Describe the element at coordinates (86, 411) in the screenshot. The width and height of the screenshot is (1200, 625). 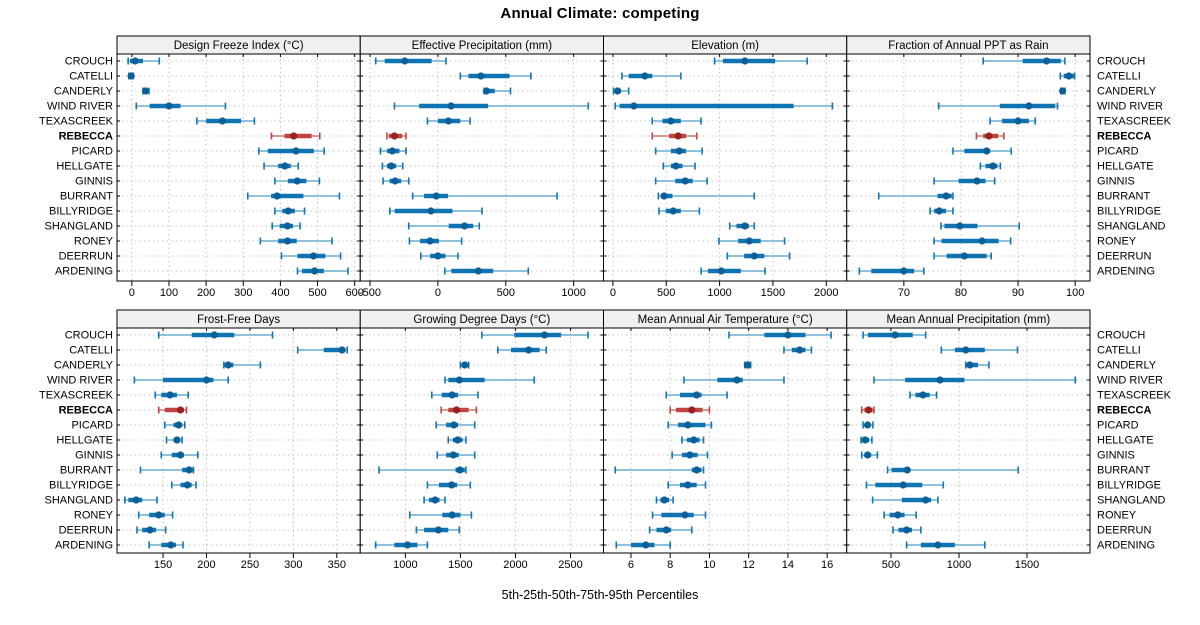
I see `site-label-left-rebecca: REBECCA` at that location.